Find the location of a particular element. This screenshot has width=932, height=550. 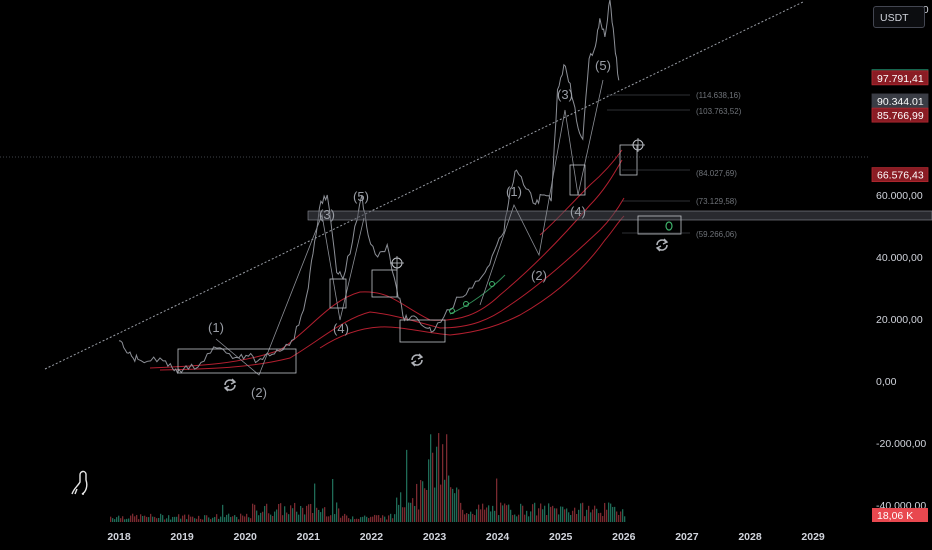

svg-text: 85.766,99 is located at coordinates (900, 116).